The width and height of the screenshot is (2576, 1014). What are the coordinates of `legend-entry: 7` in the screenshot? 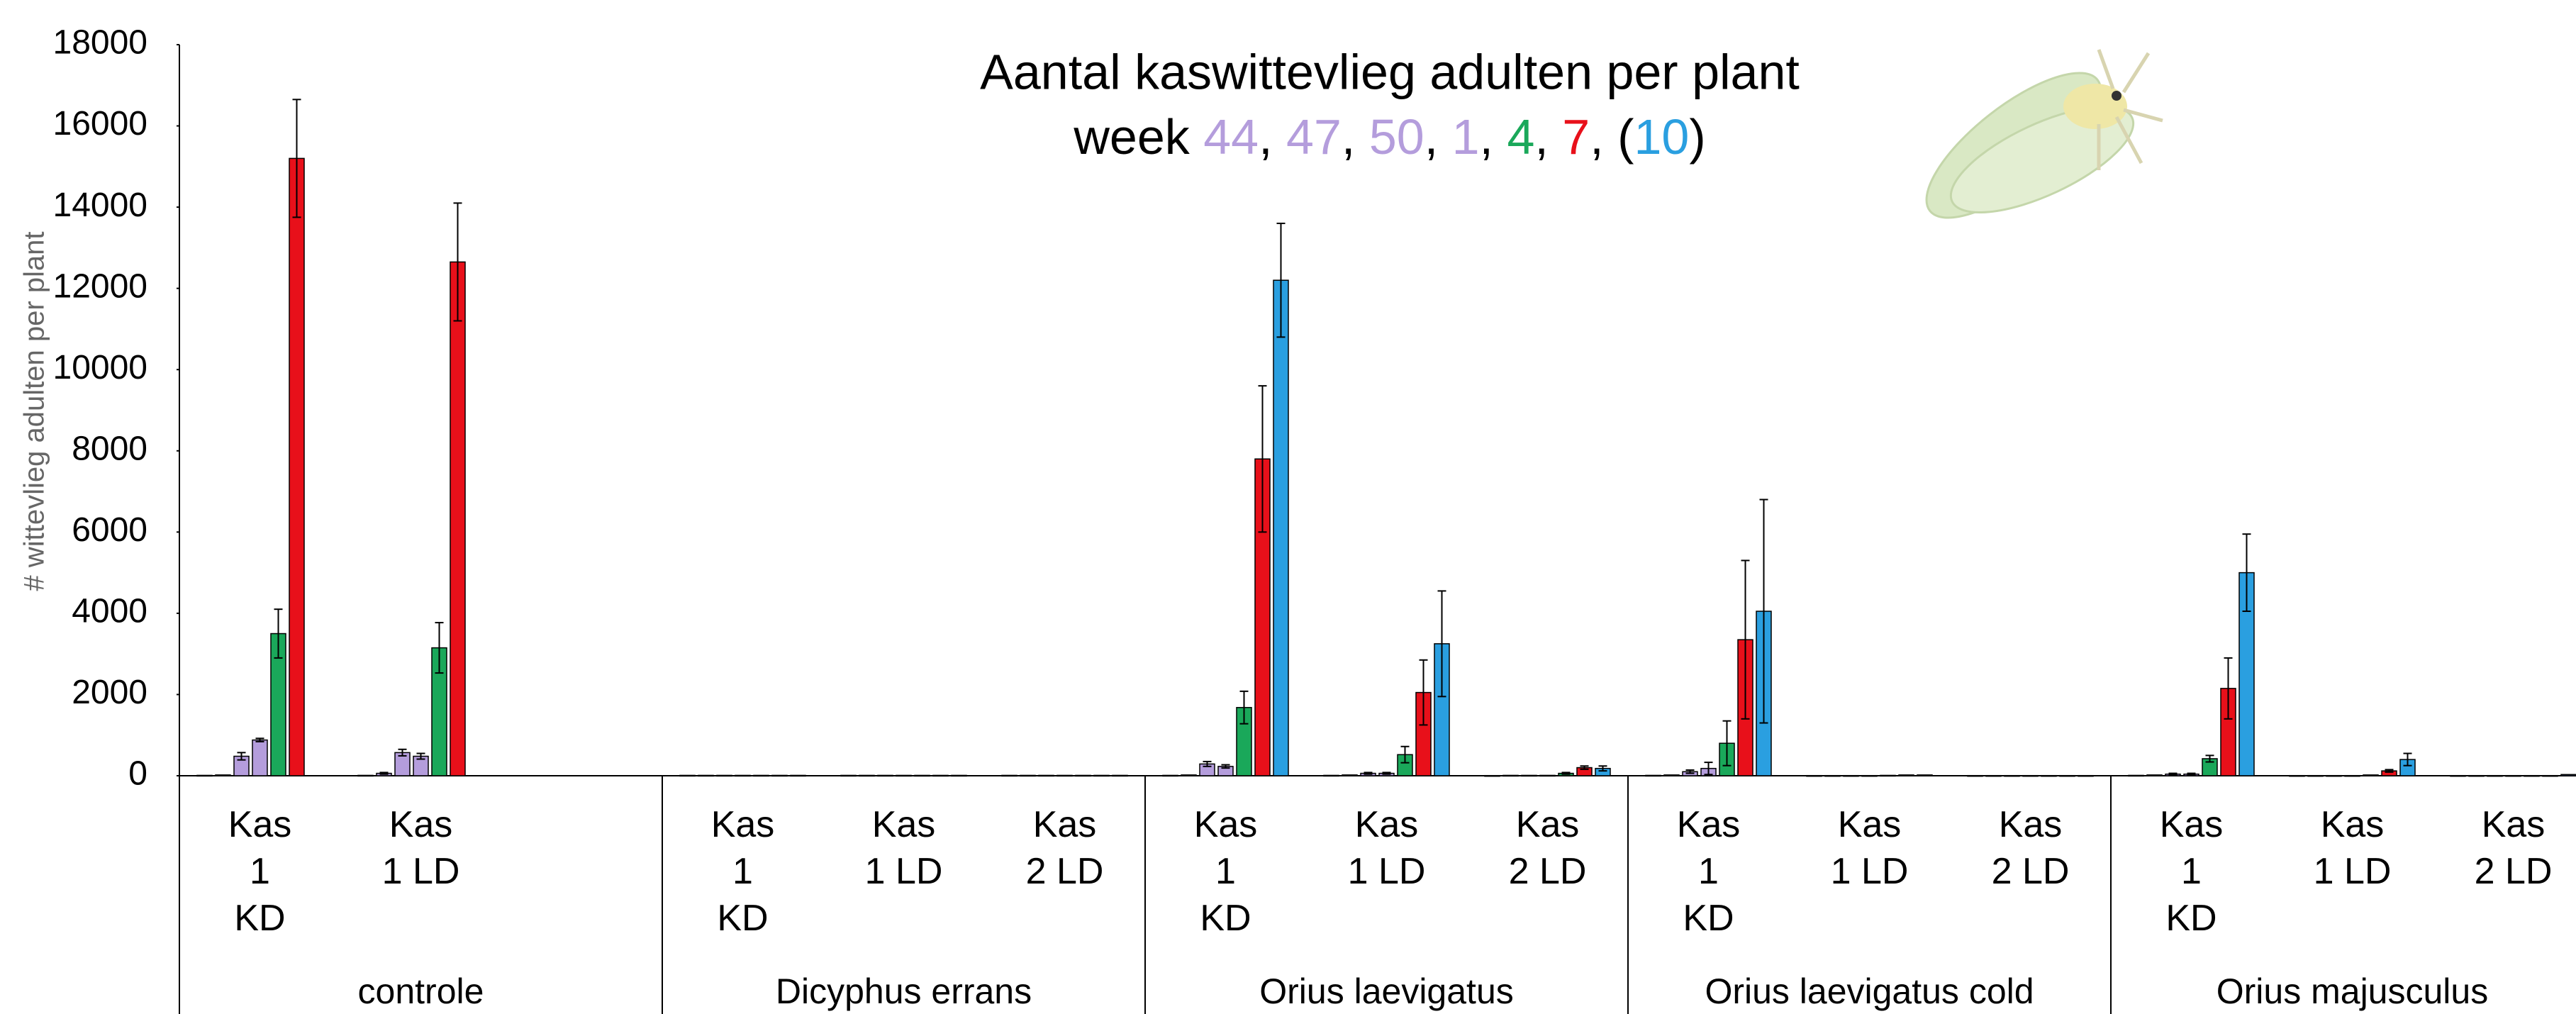 It's located at (1576, 137).